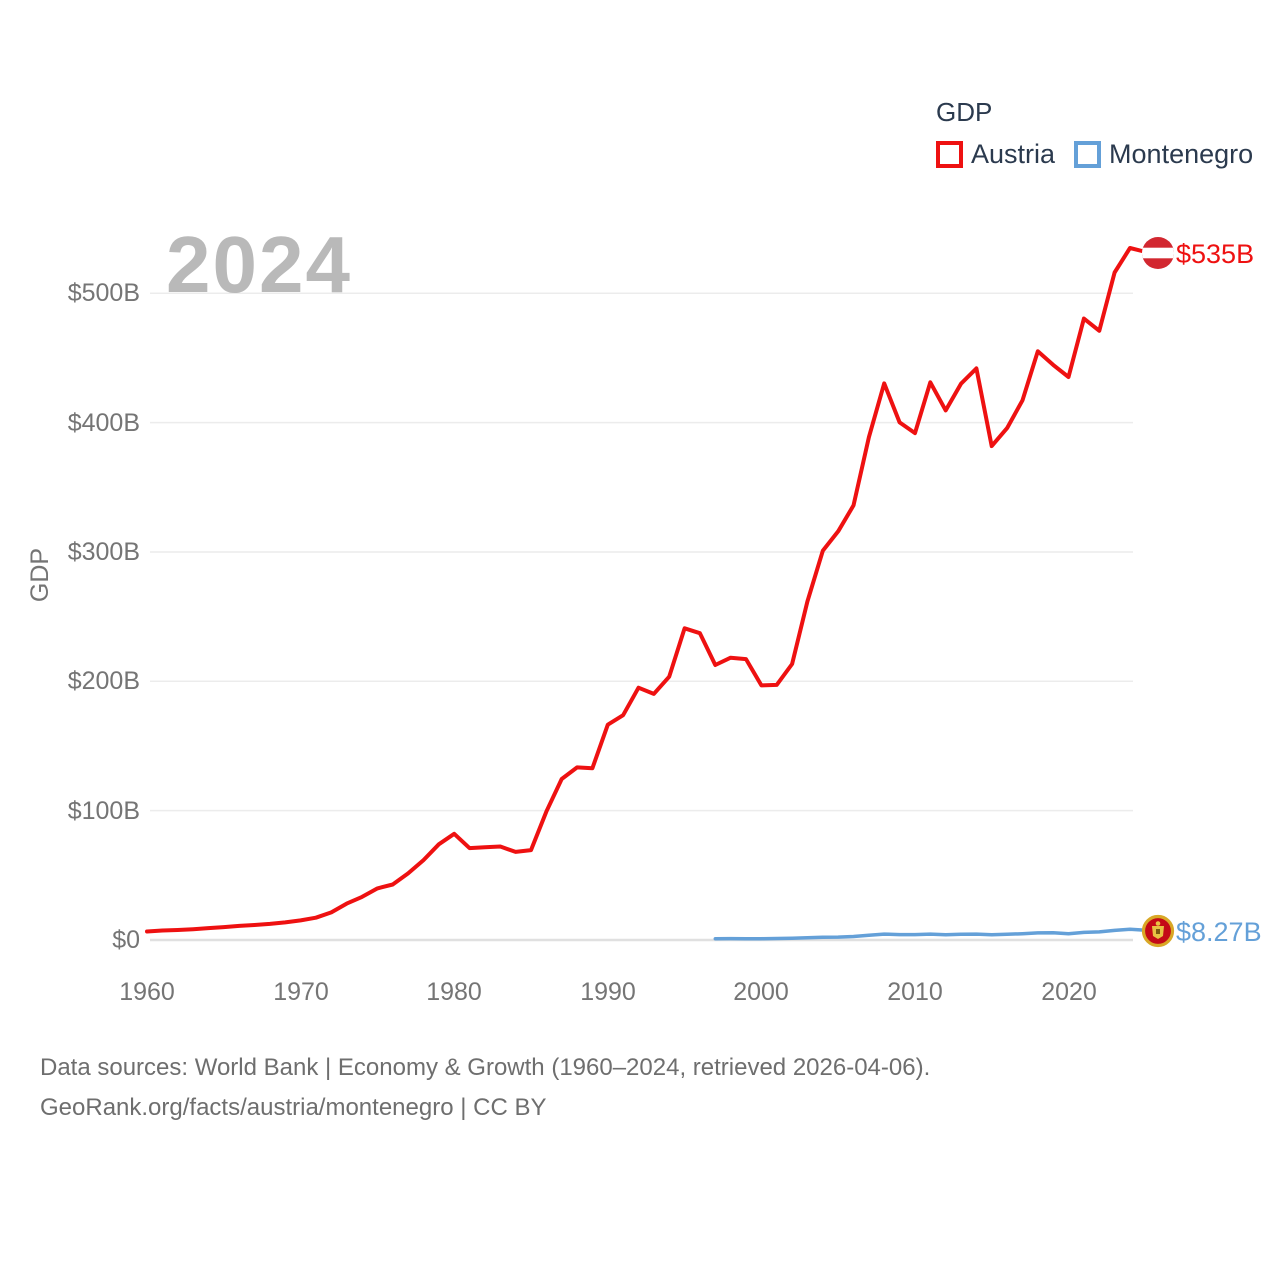  Describe the element at coordinates (1219, 932) in the screenshot. I see `montenegro-end-value-label: $8.27B` at that location.